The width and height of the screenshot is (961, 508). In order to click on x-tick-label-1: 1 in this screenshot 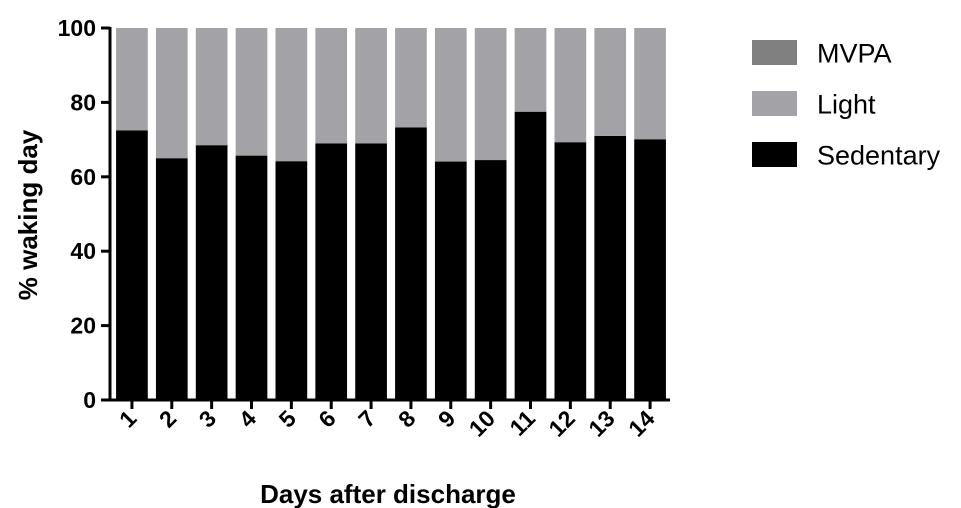, I will do `click(128, 419)`.